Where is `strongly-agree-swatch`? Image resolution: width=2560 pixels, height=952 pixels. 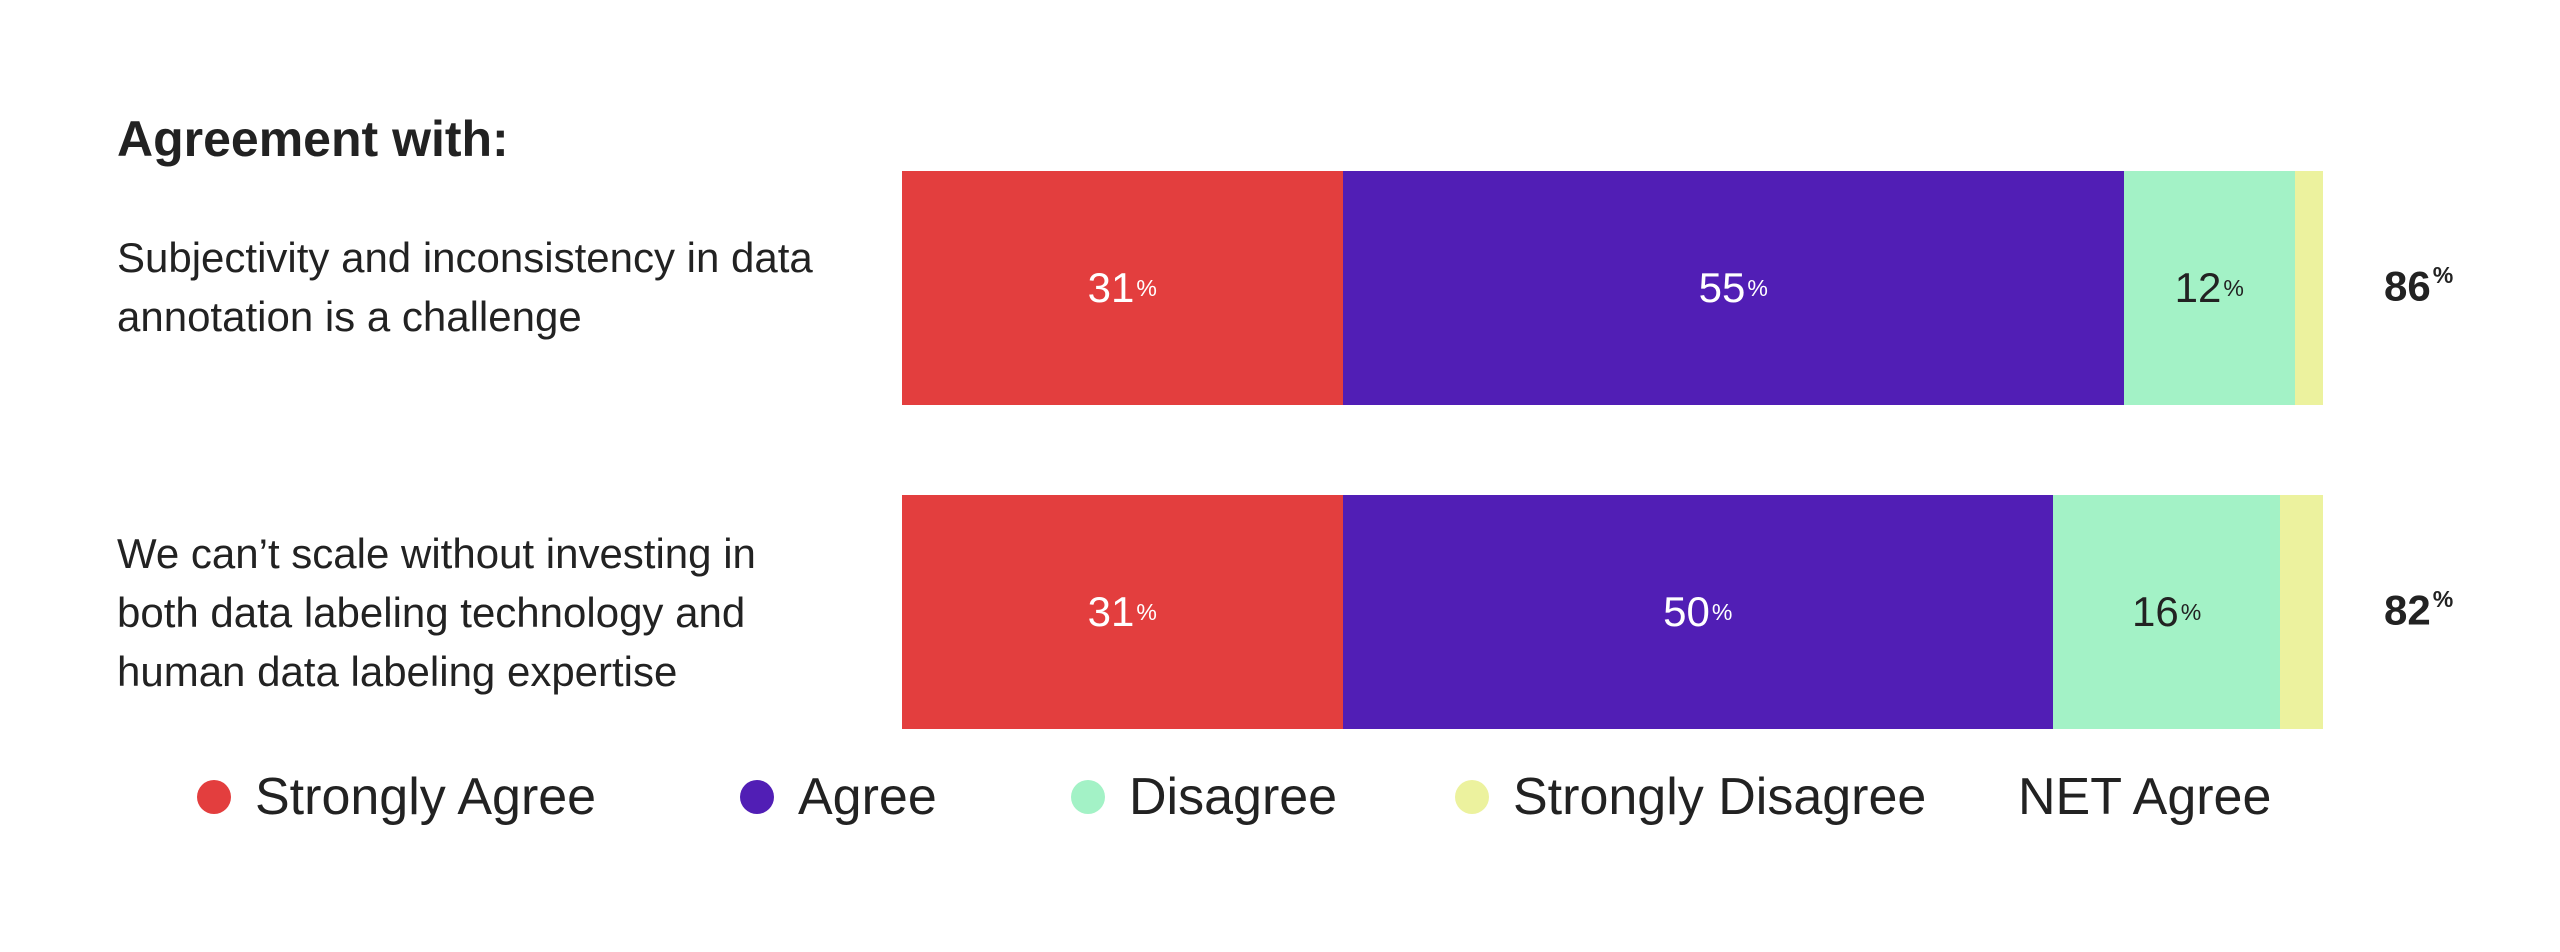
strongly-agree-swatch is located at coordinates (214, 797).